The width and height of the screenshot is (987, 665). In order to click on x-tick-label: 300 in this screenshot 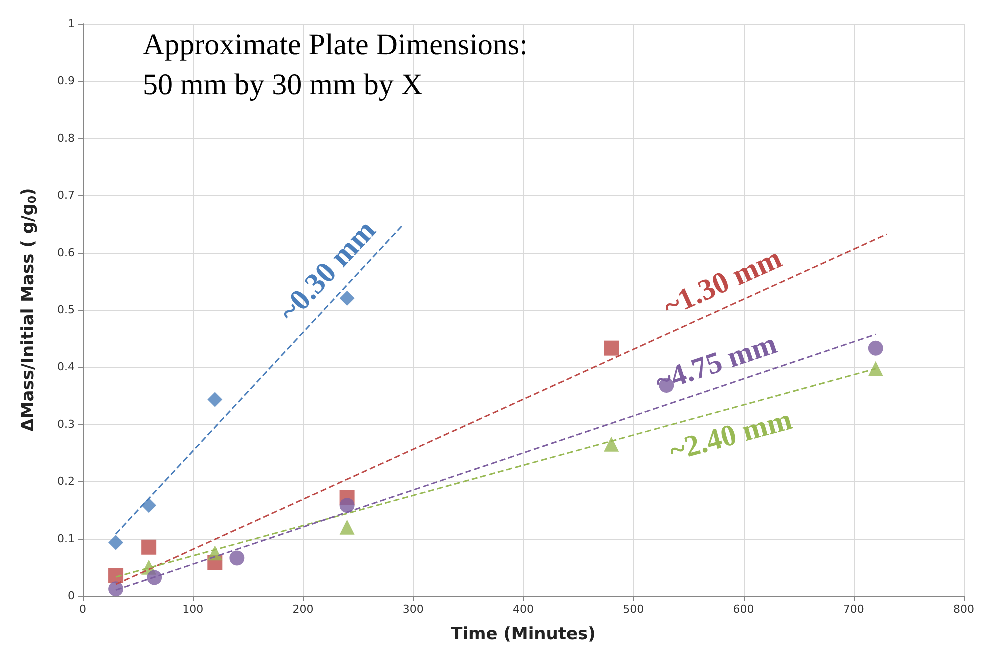, I will do `click(413, 609)`.